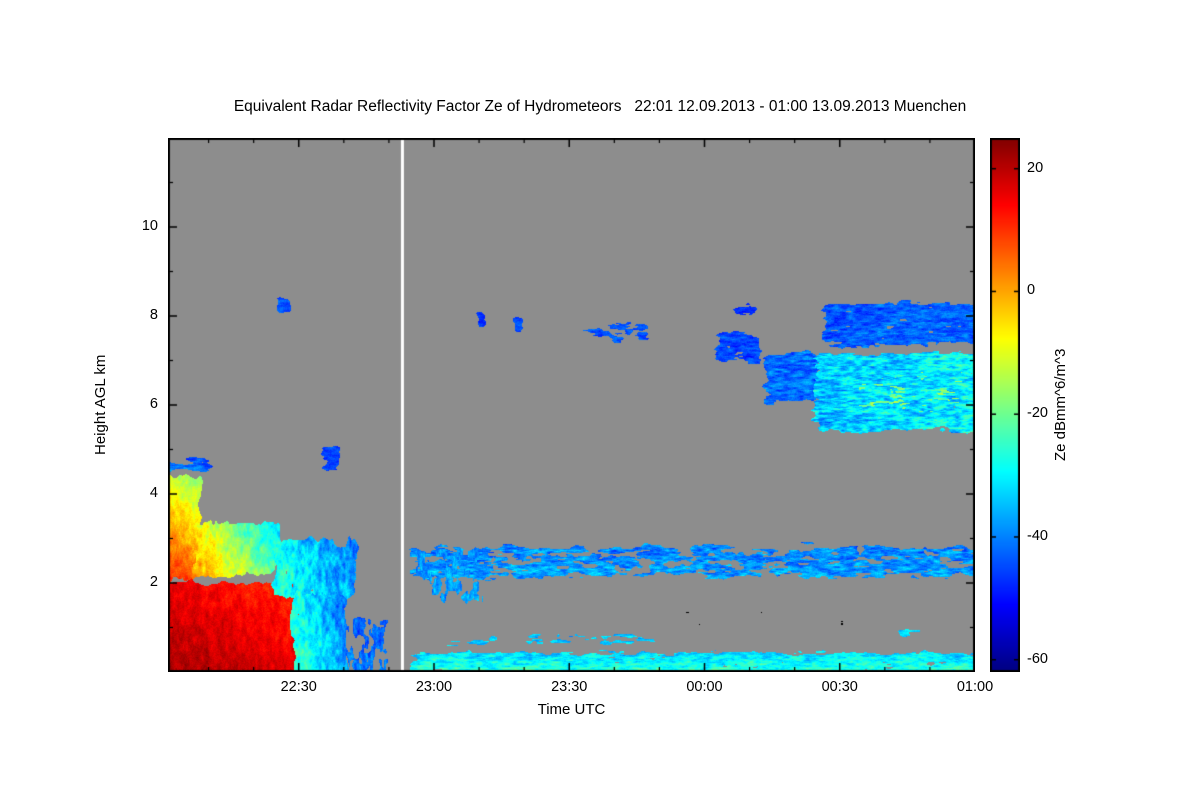 Image resolution: width=1200 pixels, height=800 pixels. Describe the element at coordinates (153, 404) in the screenshot. I see `y-tick-label: 6` at that location.